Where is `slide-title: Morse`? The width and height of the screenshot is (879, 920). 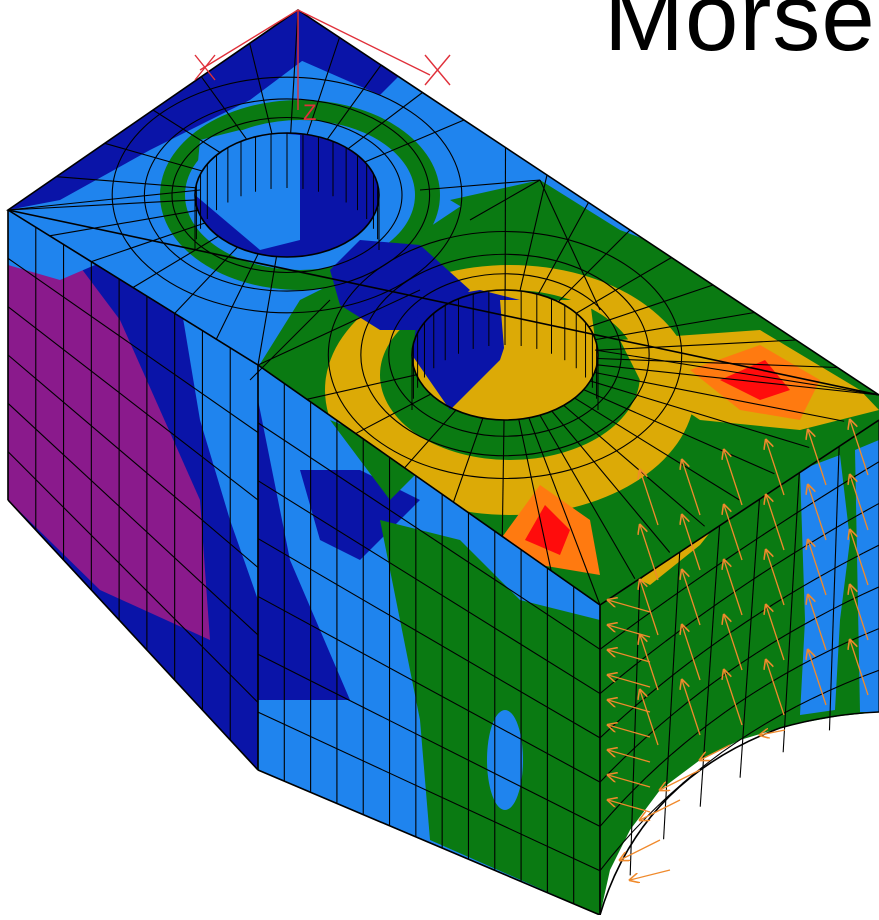 slide-title: Morse is located at coordinates (740, 33).